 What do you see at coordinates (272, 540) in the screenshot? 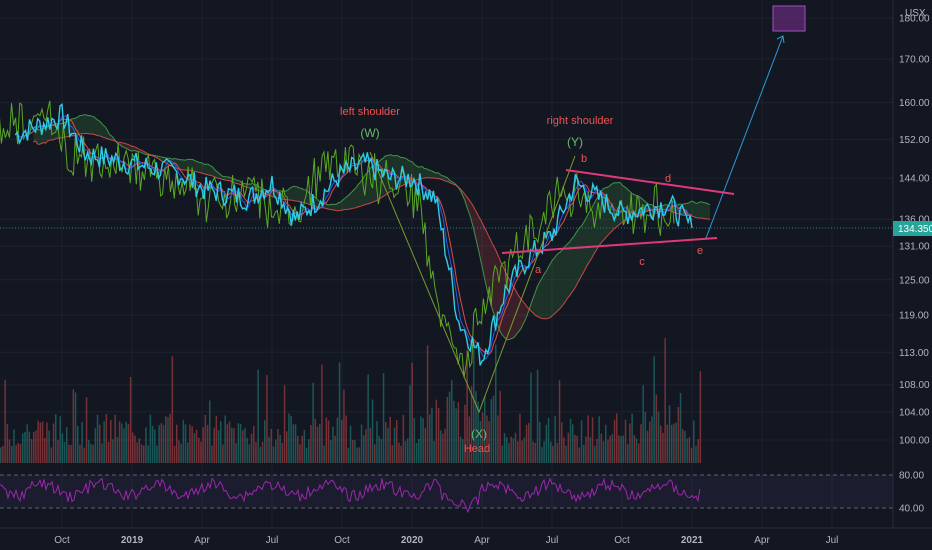
I see `time-tick-label: Jul` at bounding box center [272, 540].